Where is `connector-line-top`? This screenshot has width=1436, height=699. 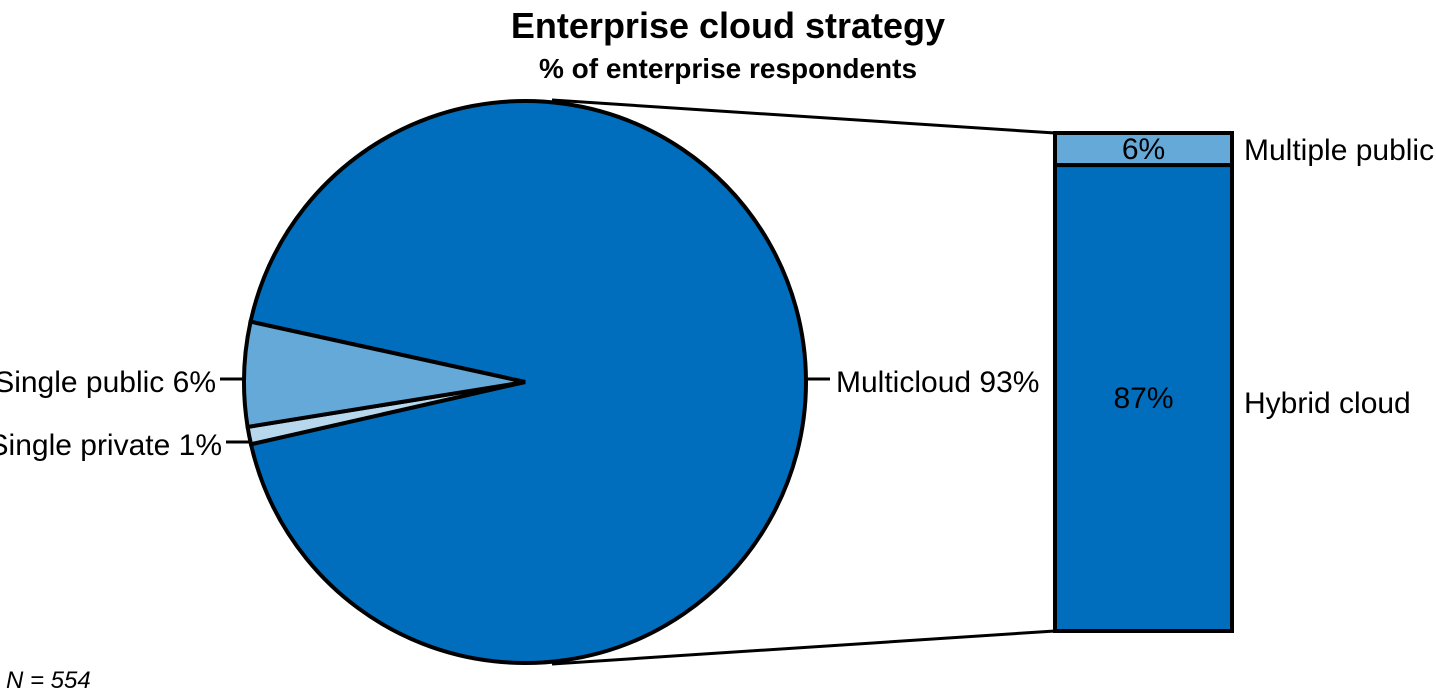 connector-line-top is located at coordinates (803, 116).